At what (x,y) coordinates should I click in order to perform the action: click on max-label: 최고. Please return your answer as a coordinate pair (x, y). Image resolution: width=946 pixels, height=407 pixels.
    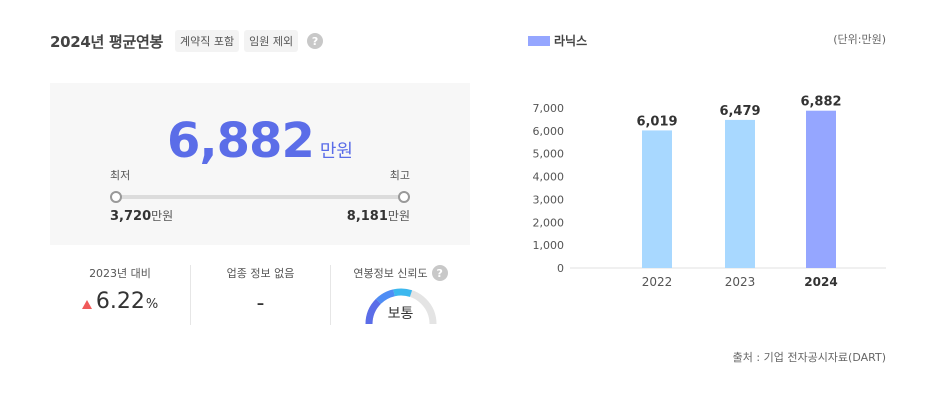
    Looking at the image, I should click on (399, 175).